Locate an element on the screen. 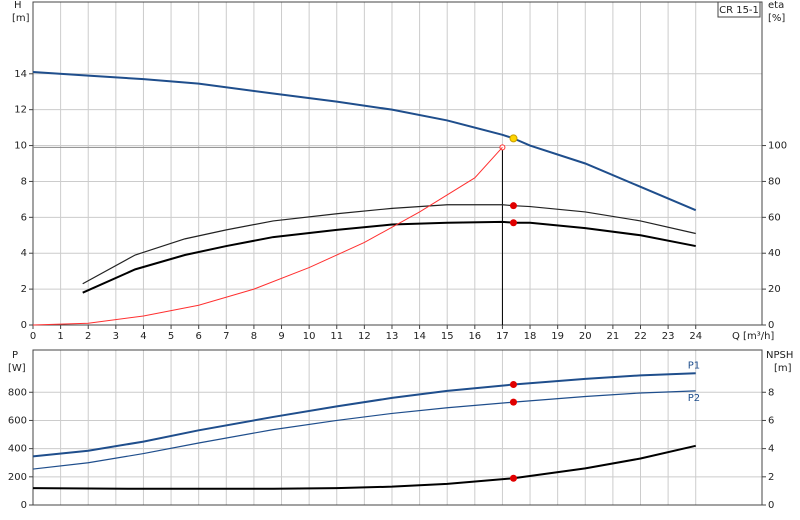 The width and height of the screenshot is (800, 520). y-tick-label: 4 is located at coordinates (24, 253).